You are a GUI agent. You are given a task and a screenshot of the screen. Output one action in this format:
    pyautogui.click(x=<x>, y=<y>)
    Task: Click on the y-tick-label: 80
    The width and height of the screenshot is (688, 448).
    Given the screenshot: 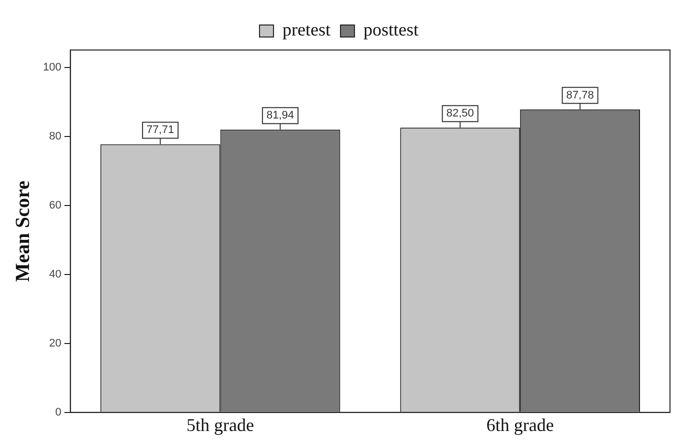 What is the action you would take?
    pyautogui.click(x=55, y=136)
    